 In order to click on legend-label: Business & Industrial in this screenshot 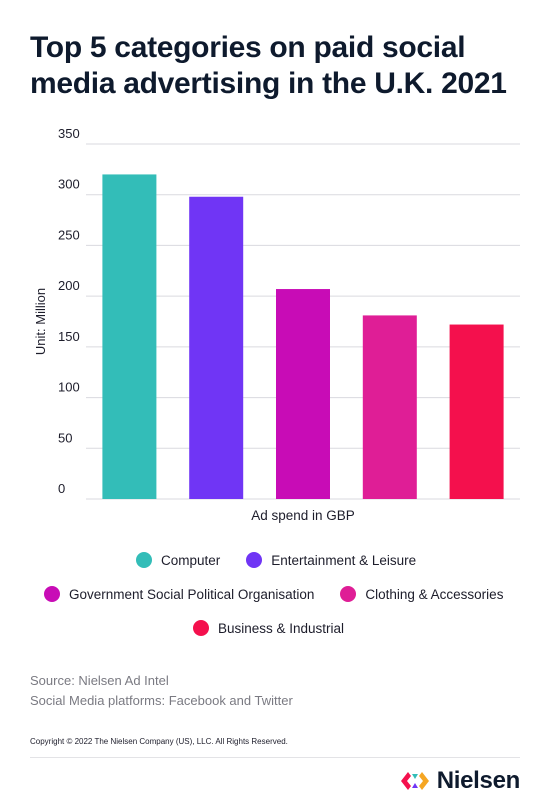, I will do `click(281, 628)`.